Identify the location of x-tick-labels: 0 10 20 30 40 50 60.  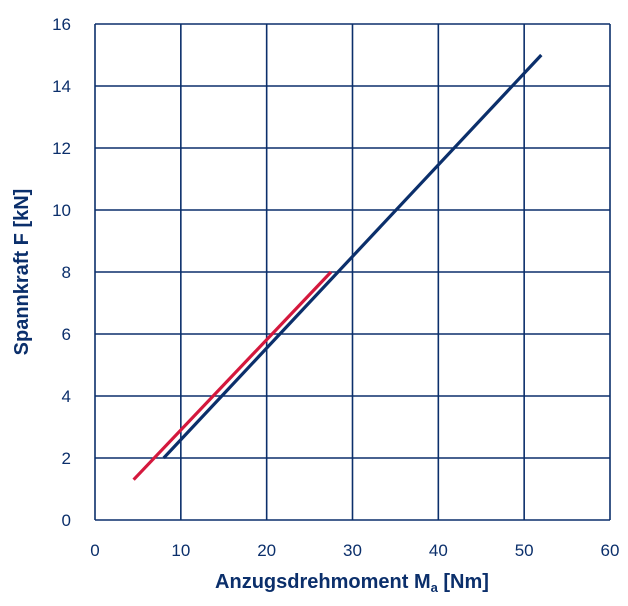
(354, 550).